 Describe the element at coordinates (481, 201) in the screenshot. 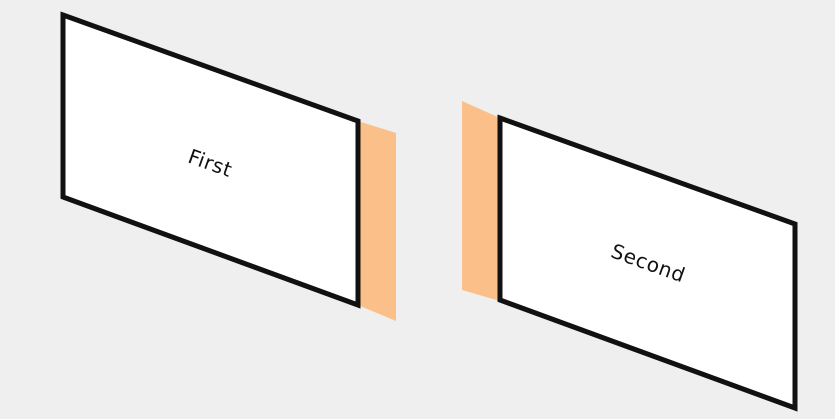

I see `second-card-side-panel` at that location.